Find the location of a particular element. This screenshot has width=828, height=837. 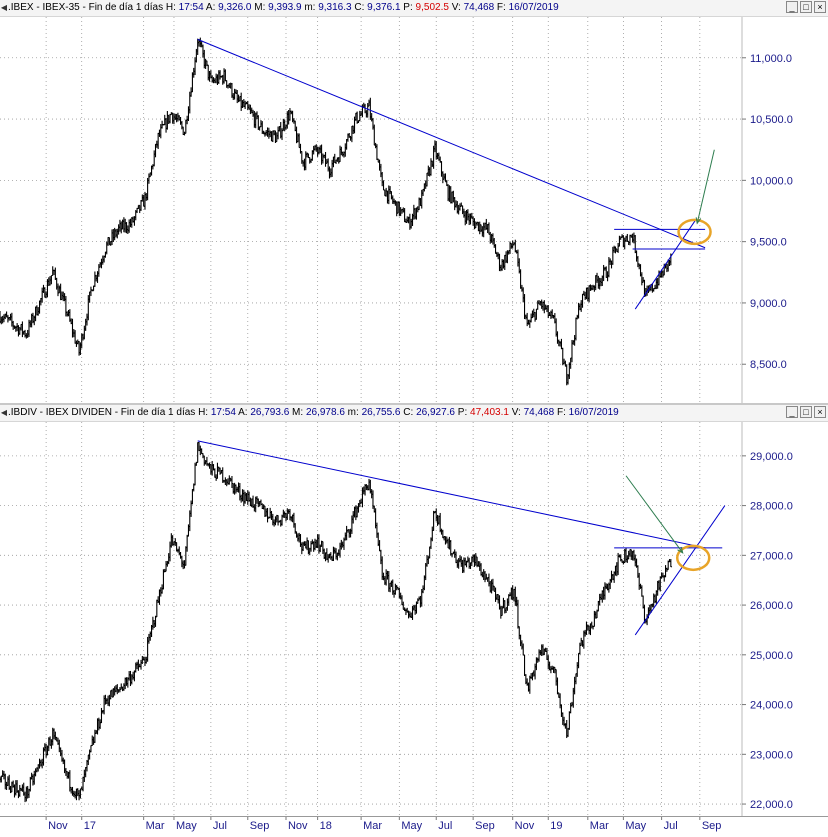

y-tick-label: 24,000.0 is located at coordinates (771, 706).